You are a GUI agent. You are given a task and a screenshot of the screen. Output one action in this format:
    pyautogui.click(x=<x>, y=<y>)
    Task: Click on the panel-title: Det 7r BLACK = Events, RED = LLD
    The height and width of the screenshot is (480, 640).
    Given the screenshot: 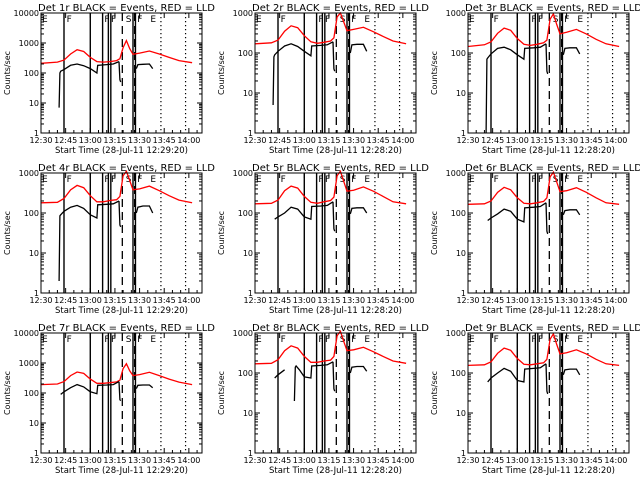 What is the action you would take?
    pyautogui.click(x=126, y=328)
    